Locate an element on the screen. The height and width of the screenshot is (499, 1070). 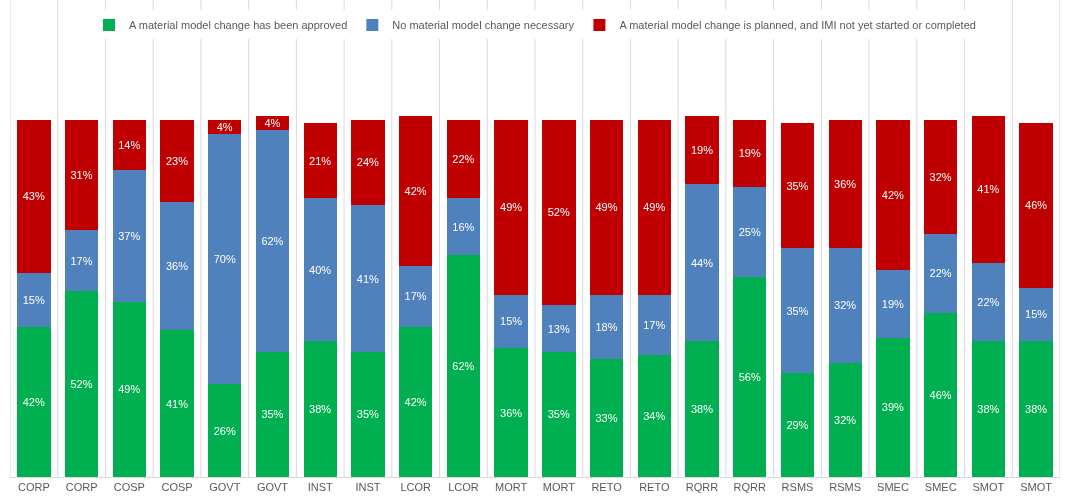
data-label: 39% is located at coordinates (893, 407).